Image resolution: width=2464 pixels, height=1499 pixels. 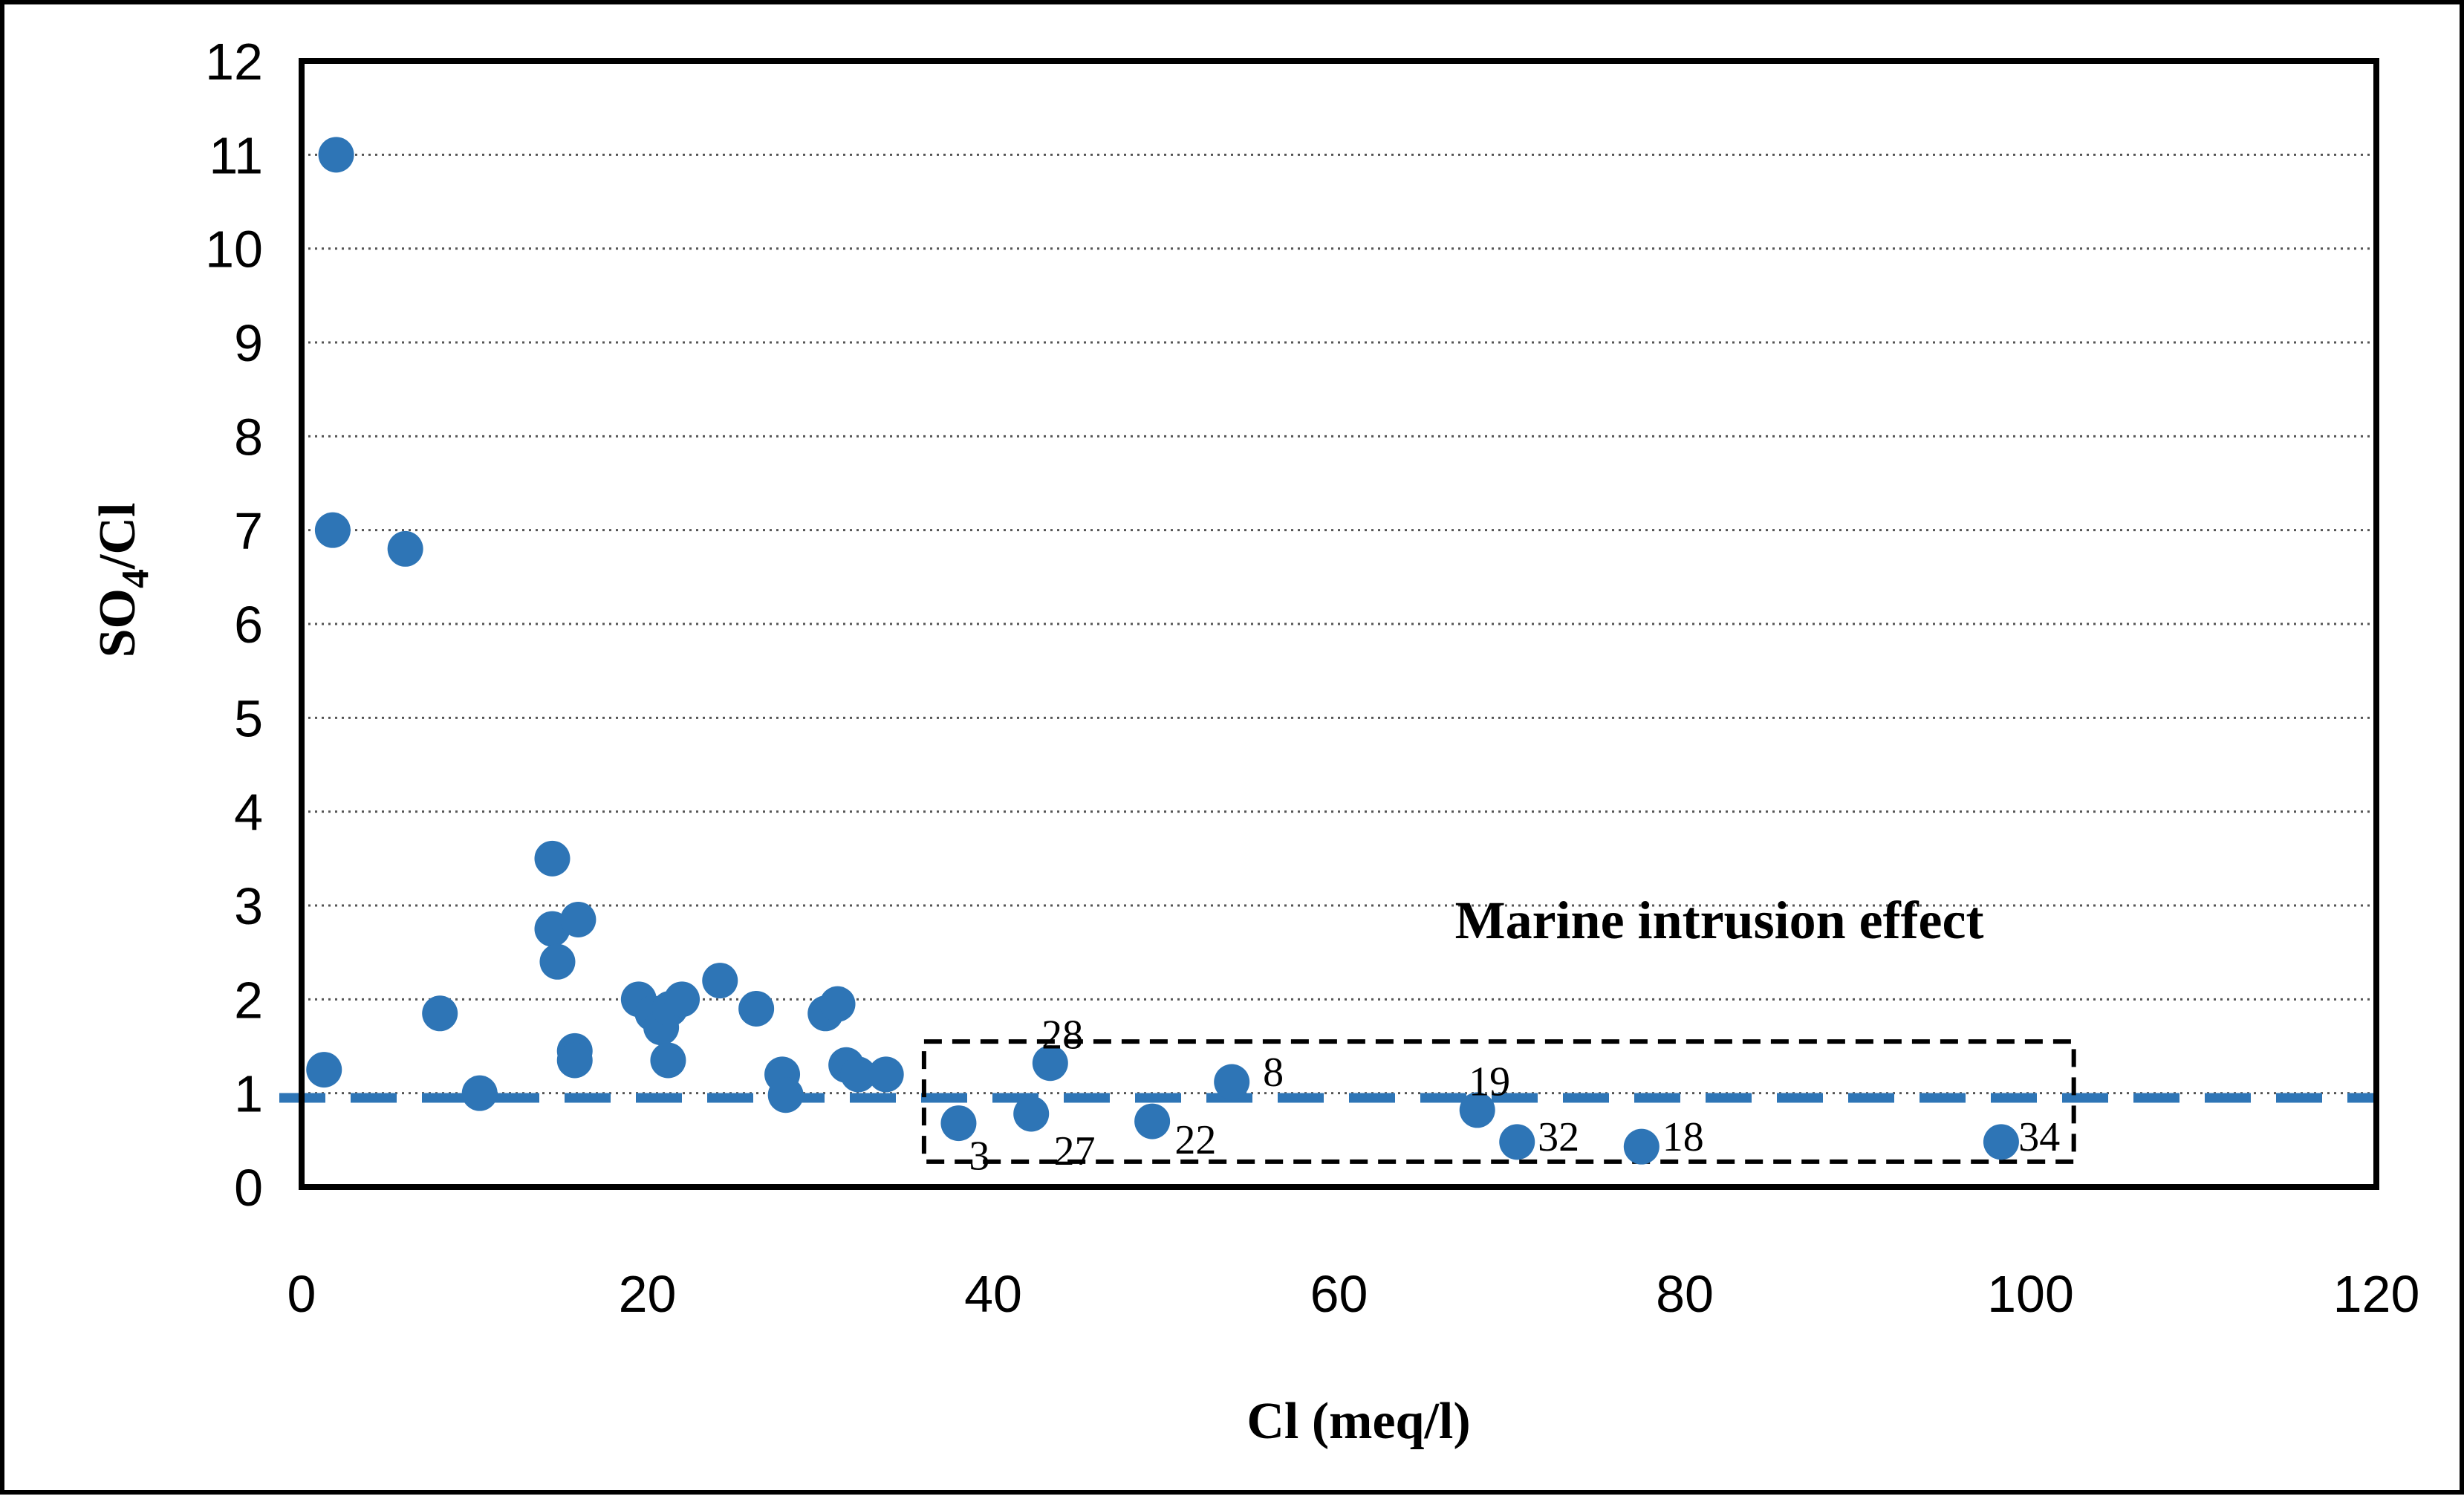 What do you see at coordinates (2030, 1294) in the screenshot?
I see `x-tick-label: 100` at bounding box center [2030, 1294].